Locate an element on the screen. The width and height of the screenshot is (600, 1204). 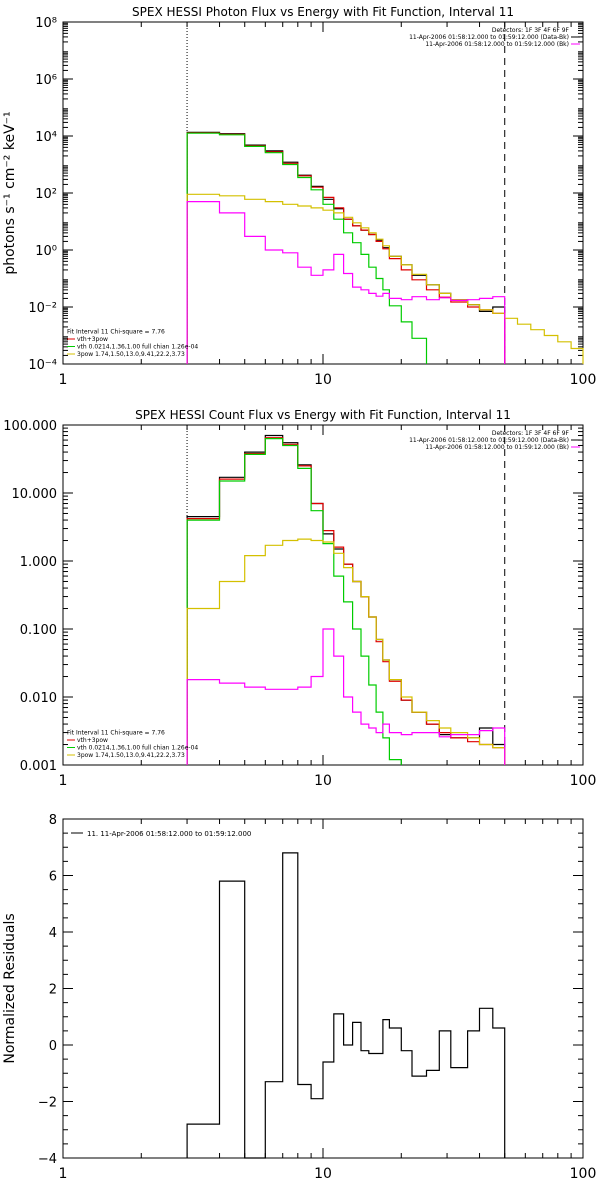
y-tick-label: 10² is located at coordinates (46, 194).